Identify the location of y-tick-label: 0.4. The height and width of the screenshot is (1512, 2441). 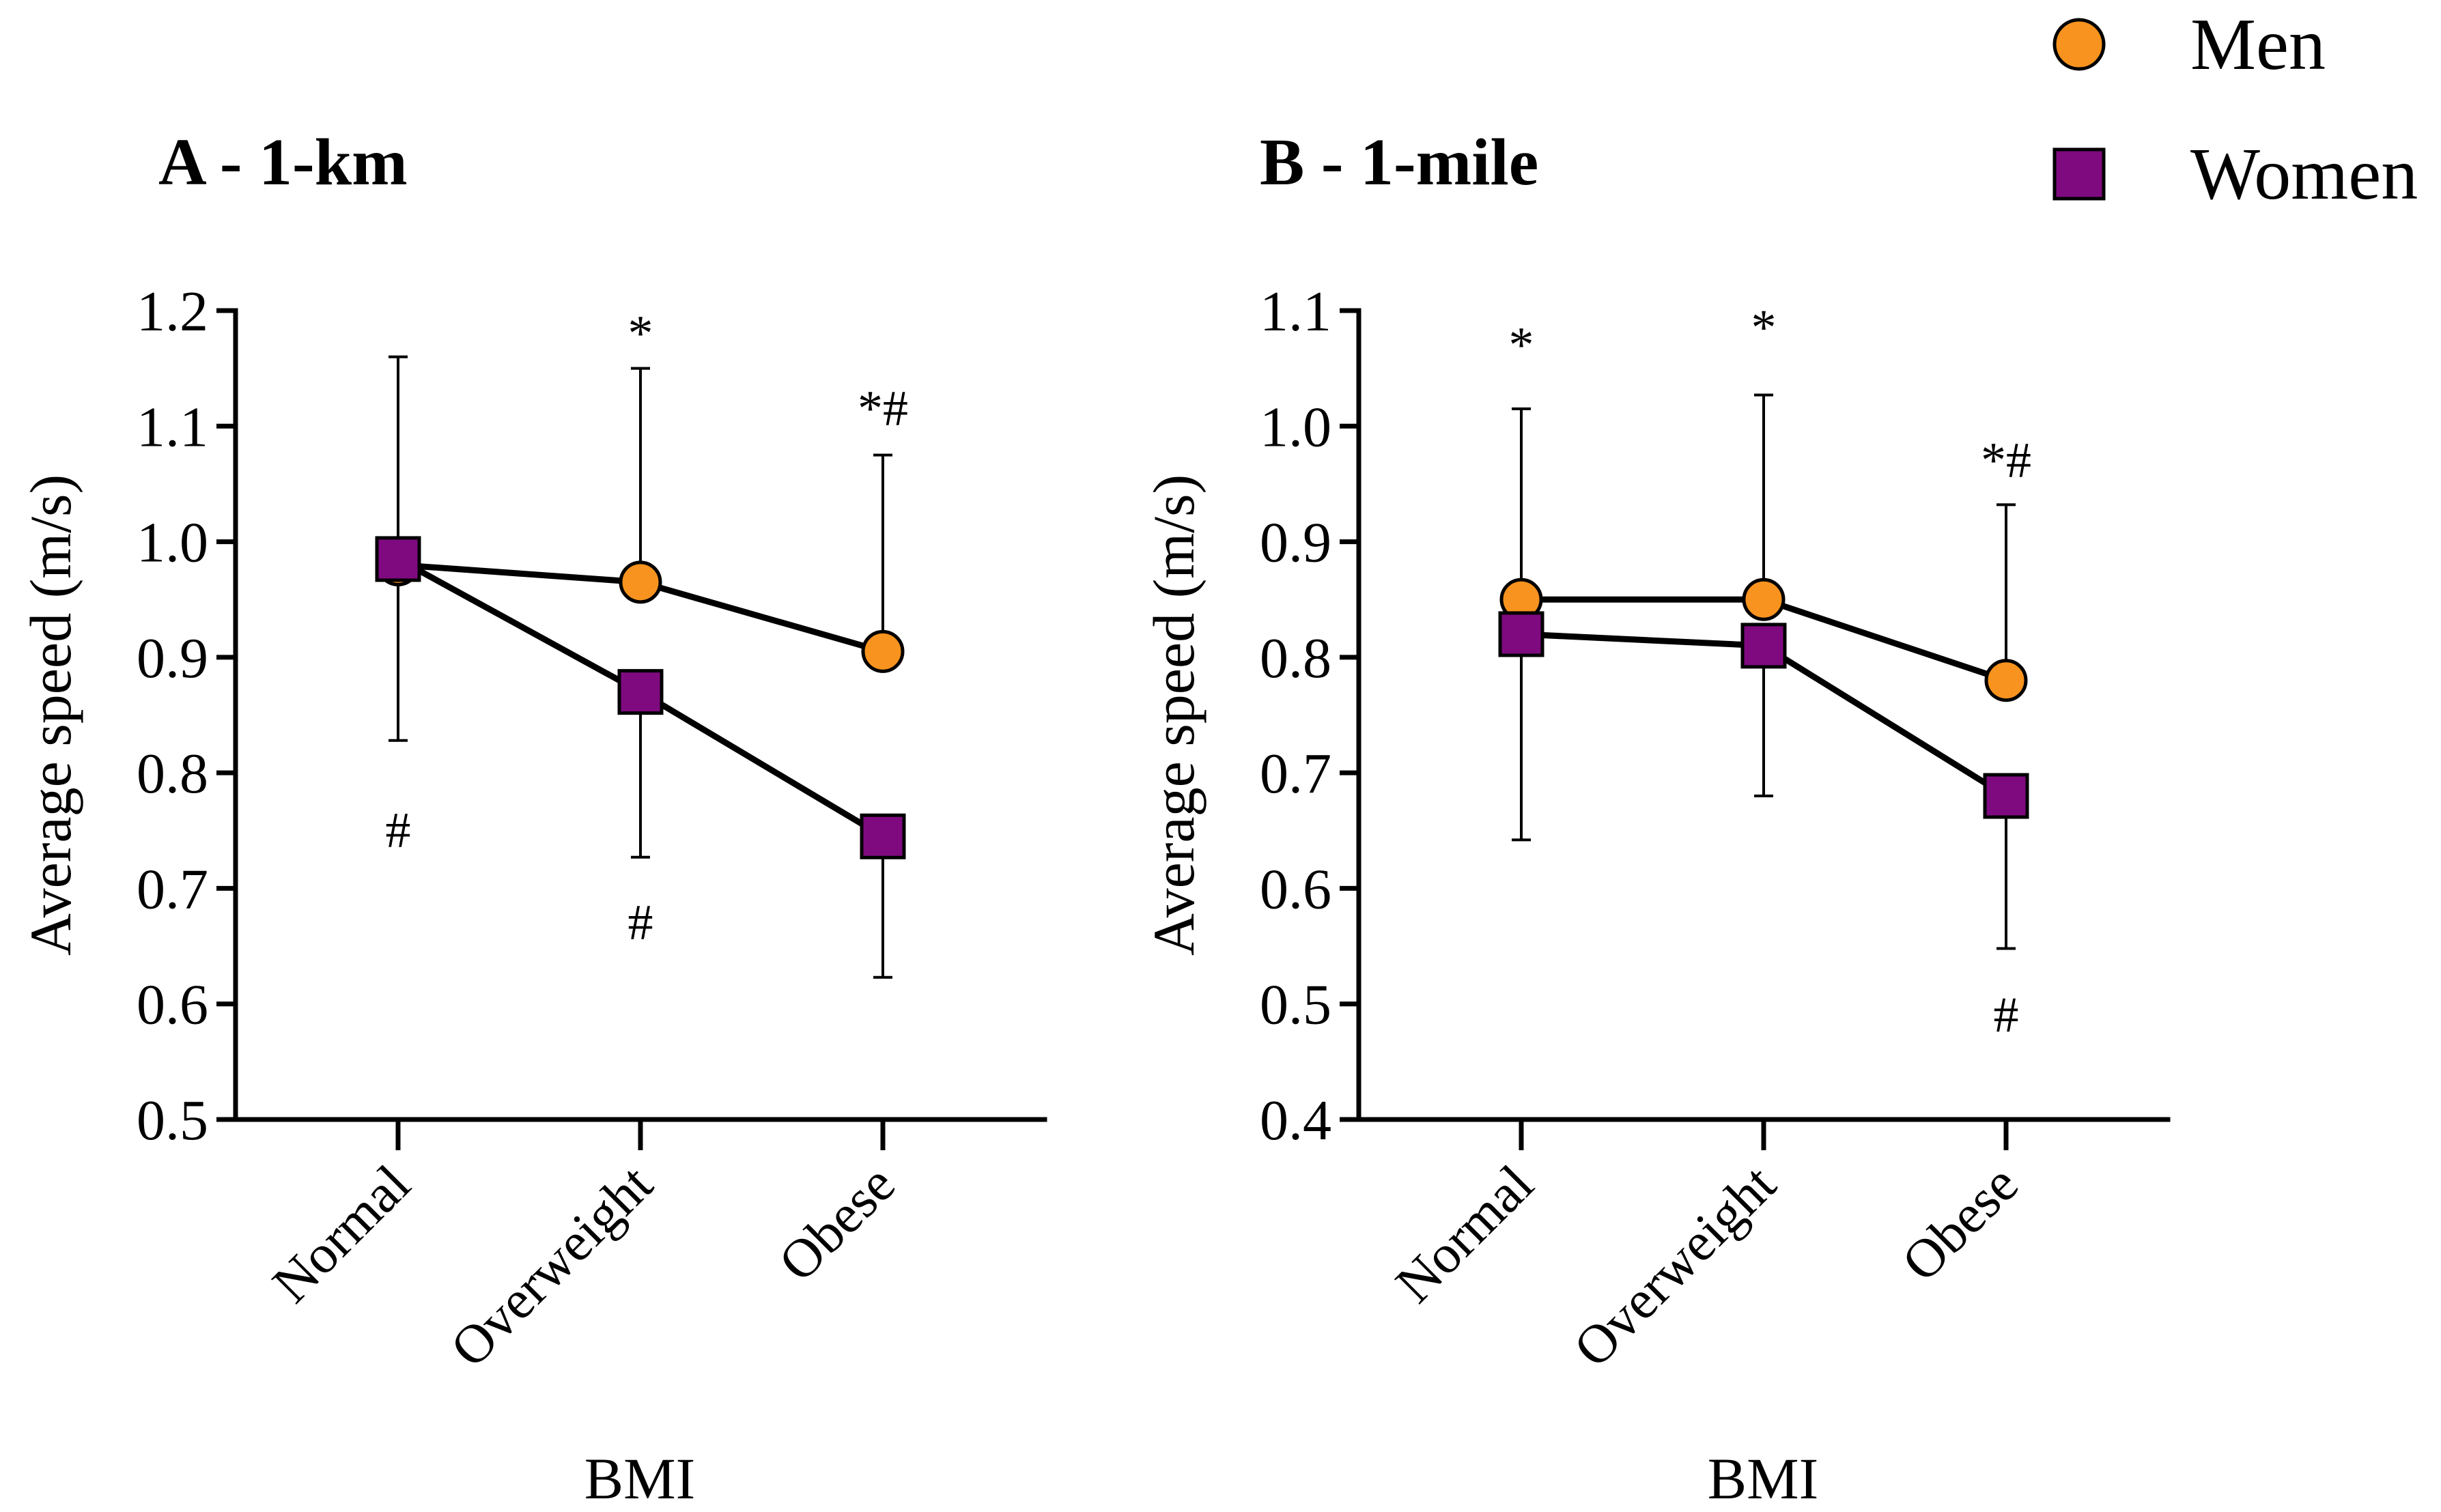
(1295, 1121).